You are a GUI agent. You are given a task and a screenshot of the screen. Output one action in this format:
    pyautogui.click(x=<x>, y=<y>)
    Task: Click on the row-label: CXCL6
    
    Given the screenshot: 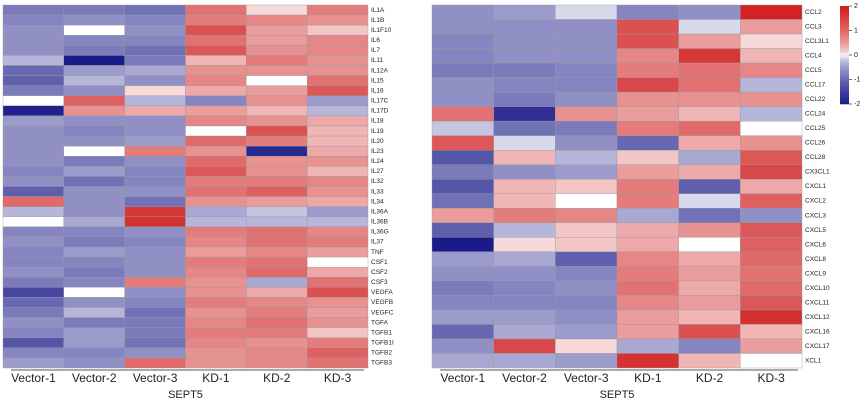 What is the action you would take?
    pyautogui.click(x=815, y=244)
    